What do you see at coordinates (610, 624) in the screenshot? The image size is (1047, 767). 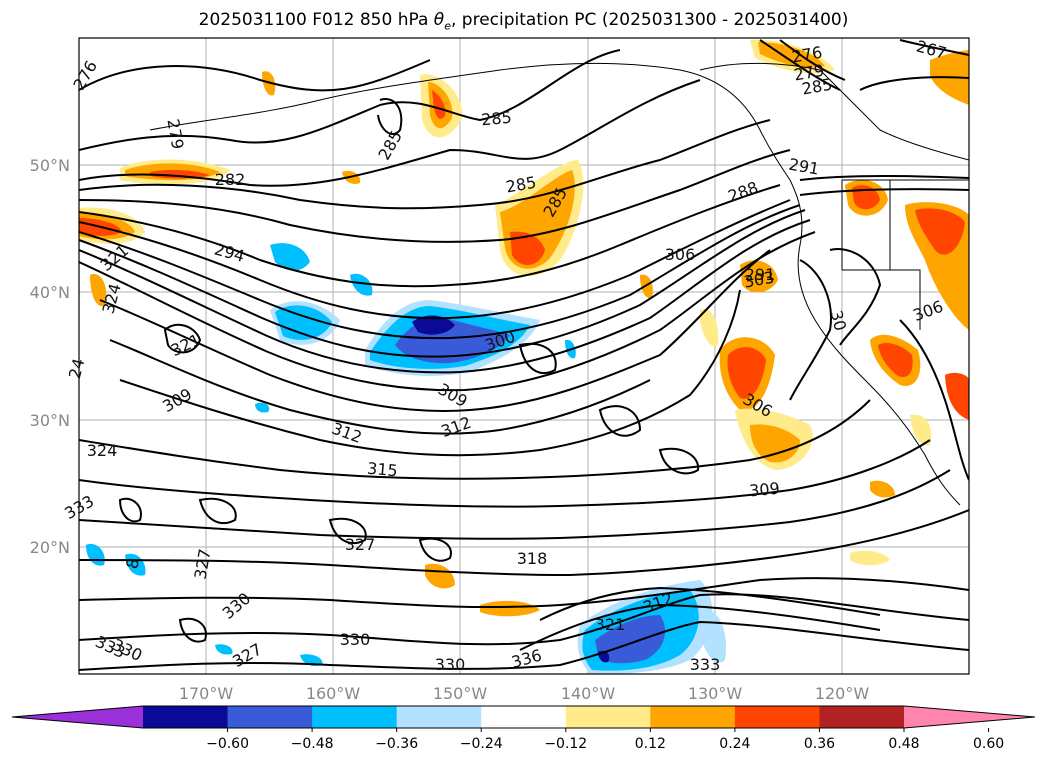 I see `contour-label: 321` at bounding box center [610, 624].